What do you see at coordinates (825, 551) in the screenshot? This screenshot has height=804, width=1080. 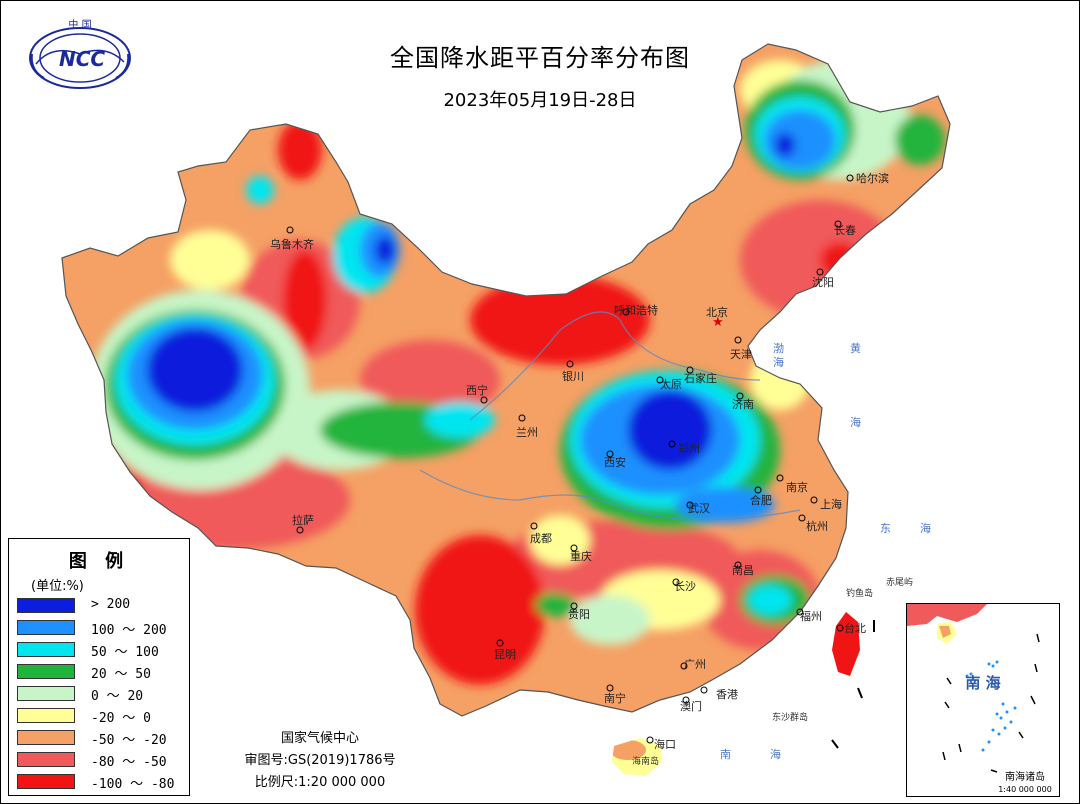 I see `sea-labels: 渤 海 黄 海 东 海 南 海` at bounding box center [825, 551].